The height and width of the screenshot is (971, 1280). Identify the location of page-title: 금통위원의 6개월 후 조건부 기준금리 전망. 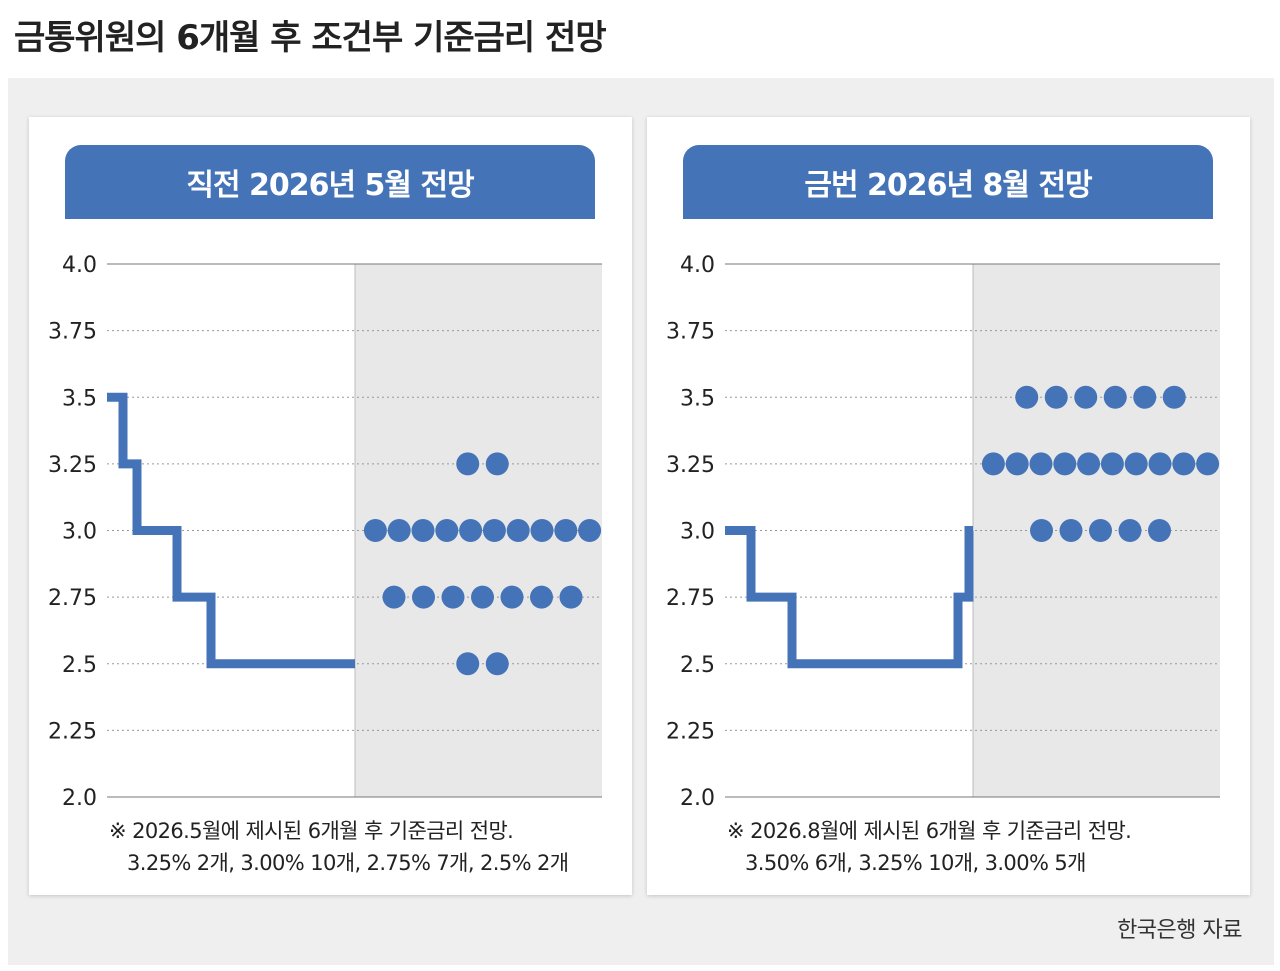
(310, 38).